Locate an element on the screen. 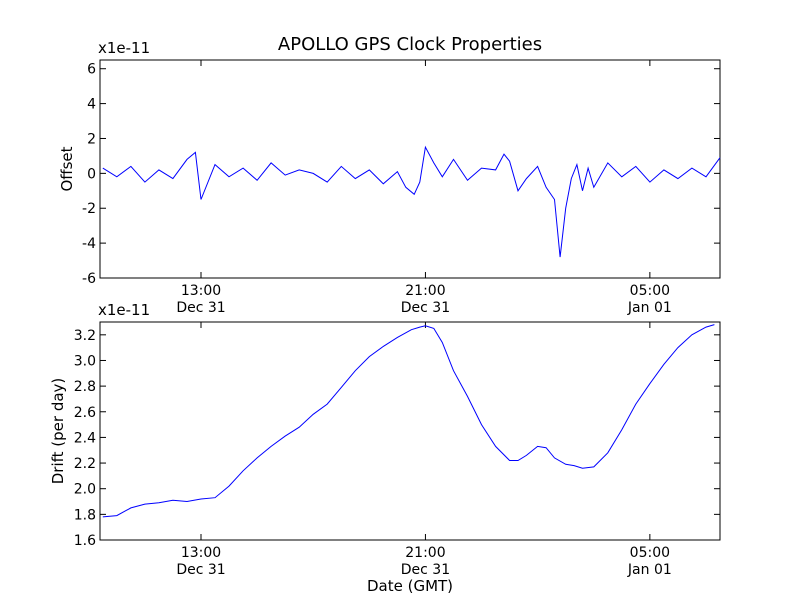 The height and width of the screenshot is (600, 800). offset-x-tick-time: 21:00 is located at coordinates (425, 291).